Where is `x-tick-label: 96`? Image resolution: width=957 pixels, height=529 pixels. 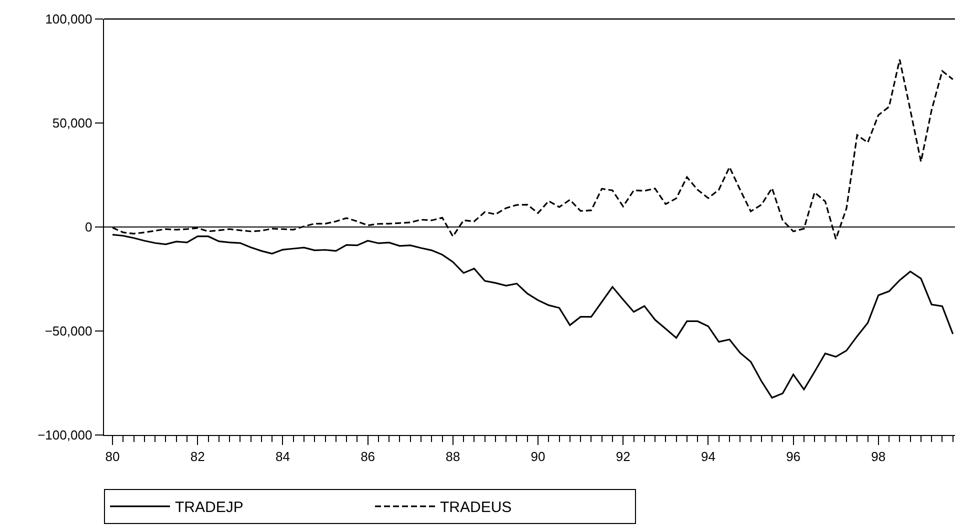
x-tick-label: 96 is located at coordinates (793, 456).